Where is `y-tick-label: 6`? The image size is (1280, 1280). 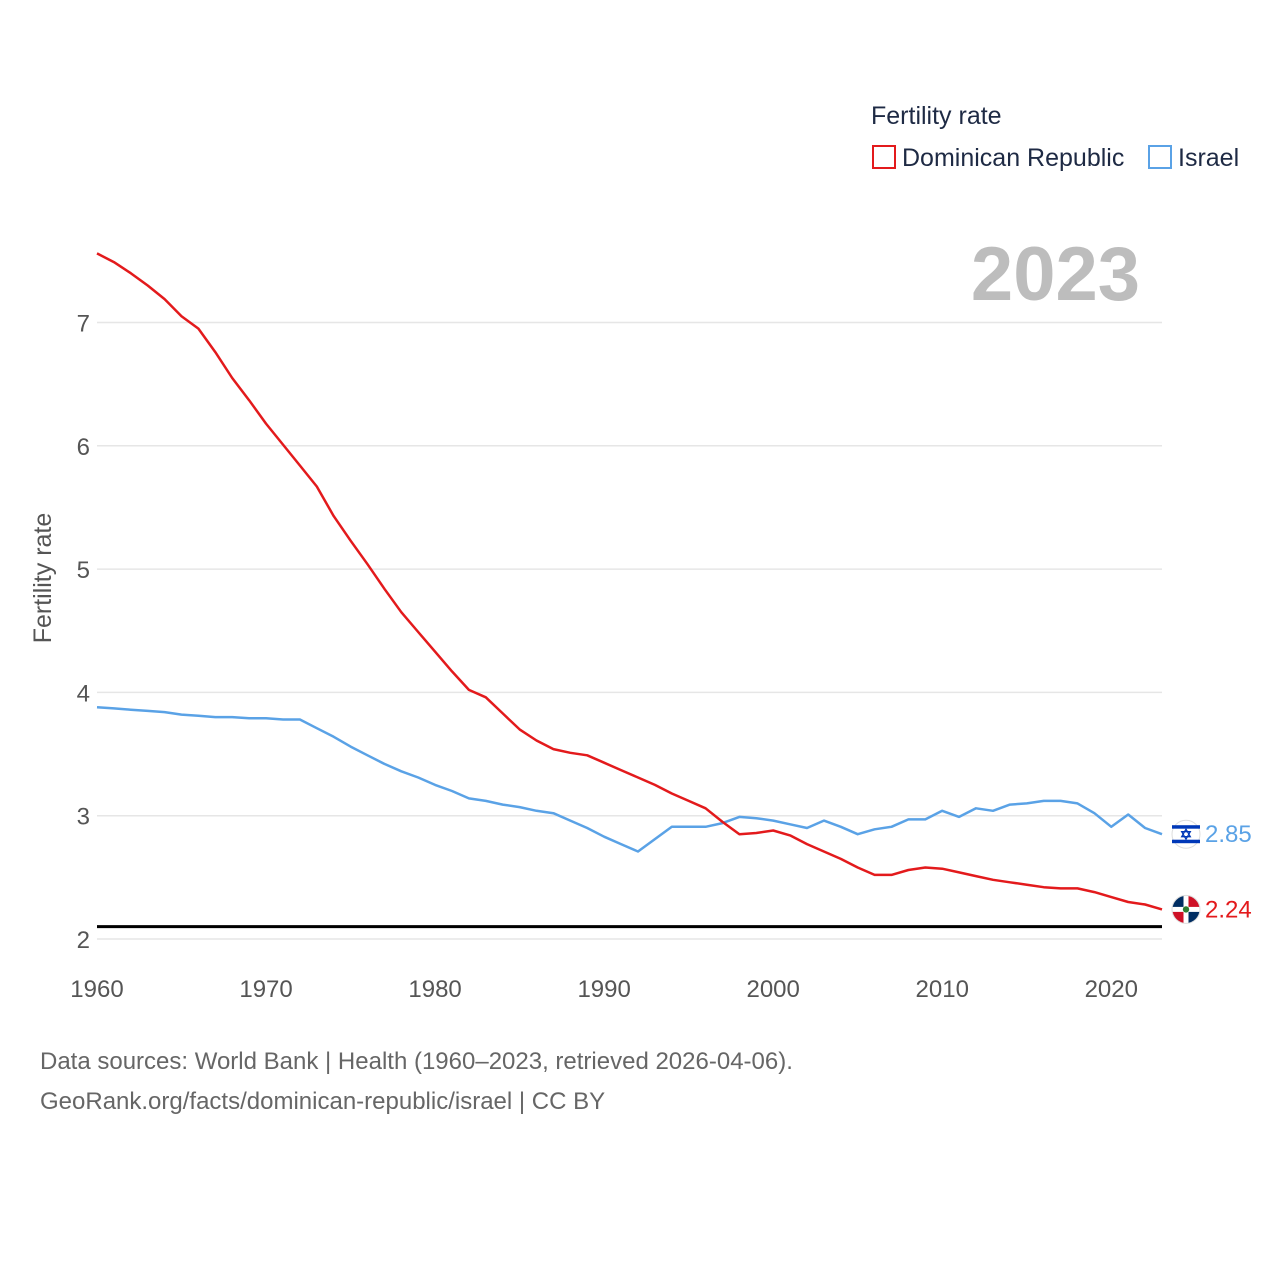 y-tick-label: 6 is located at coordinates (83, 447).